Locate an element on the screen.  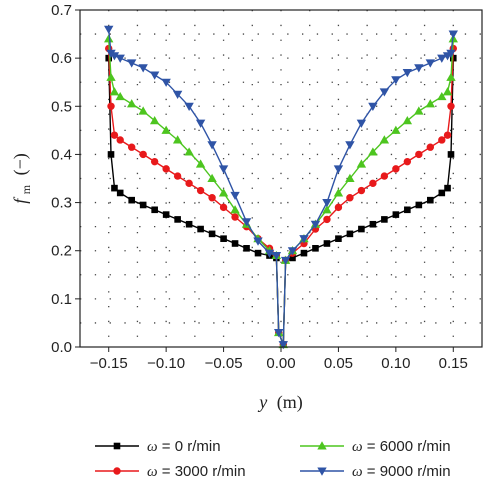
x-tick-label: −0.10 is located at coordinates (166, 363).